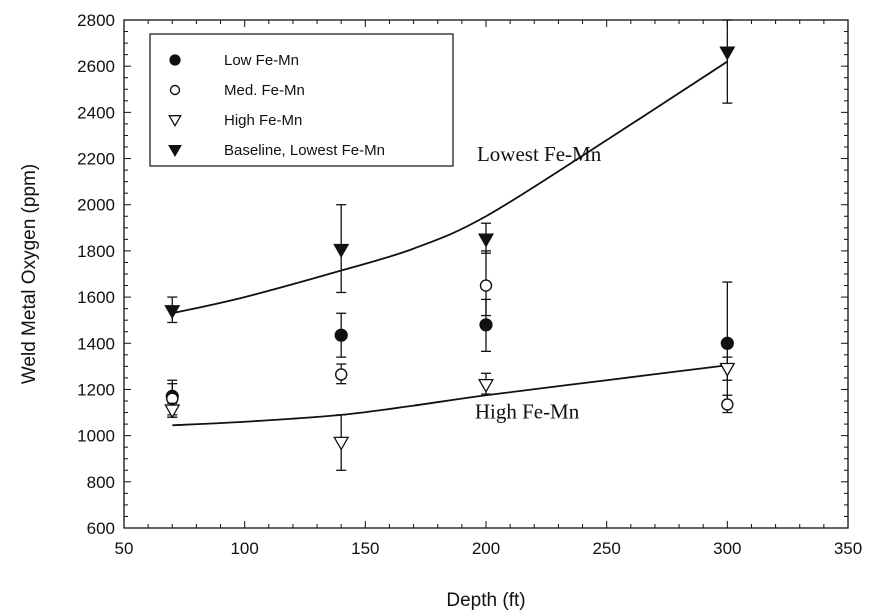 Image resolution: width=871 pixels, height=615 pixels. I want to click on legend-label: High Fe-Mn, so click(263, 120).